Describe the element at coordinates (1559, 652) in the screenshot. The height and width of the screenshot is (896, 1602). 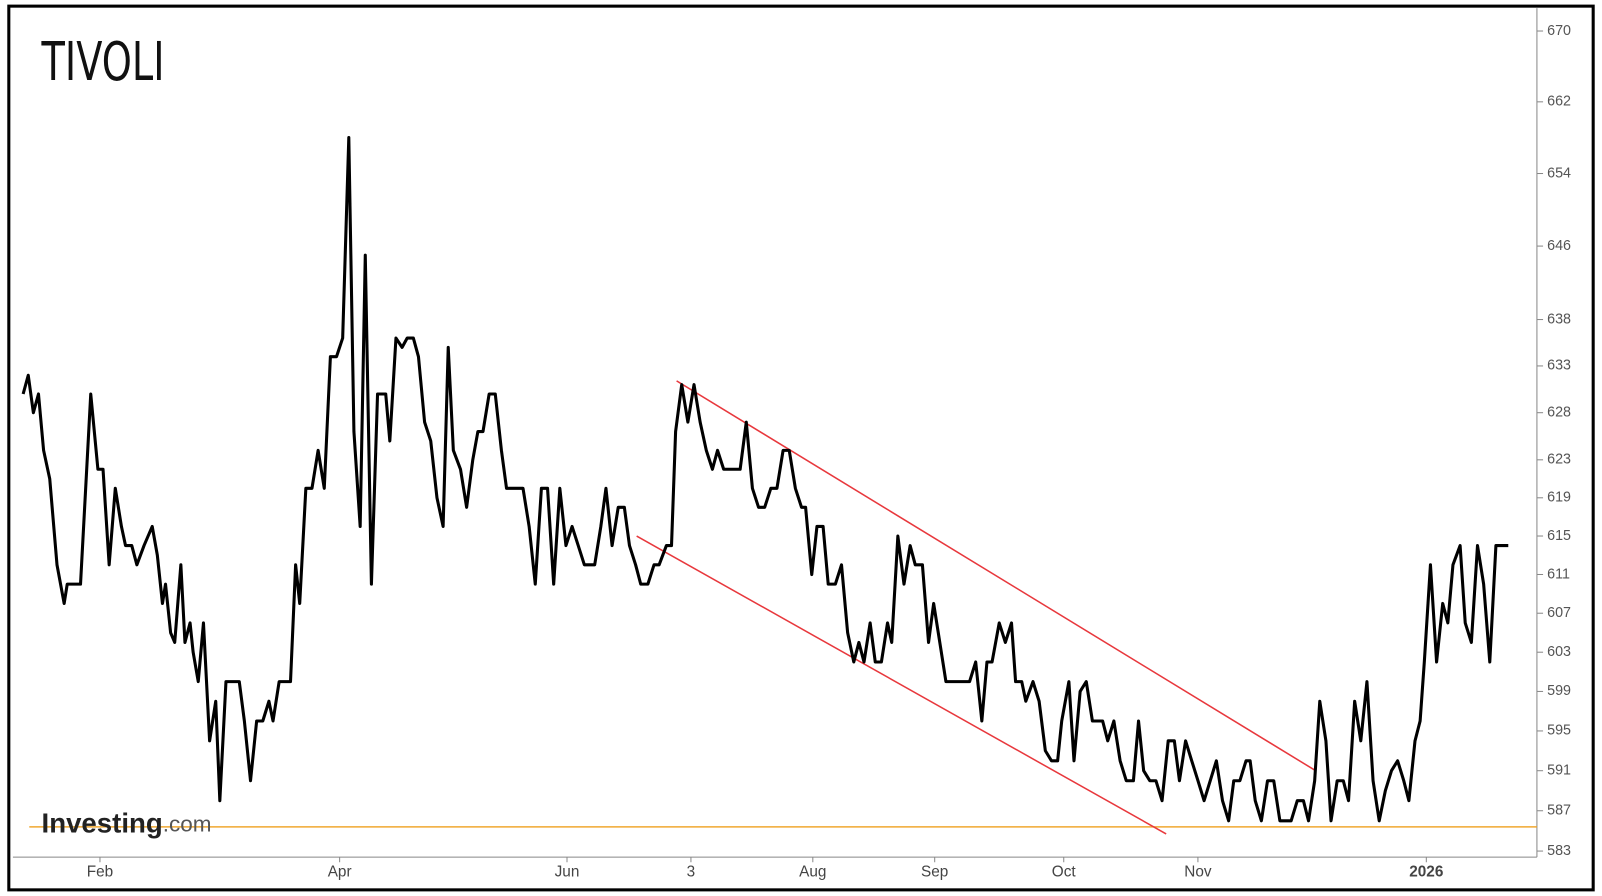
I see `y-tick-label: 603` at that location.